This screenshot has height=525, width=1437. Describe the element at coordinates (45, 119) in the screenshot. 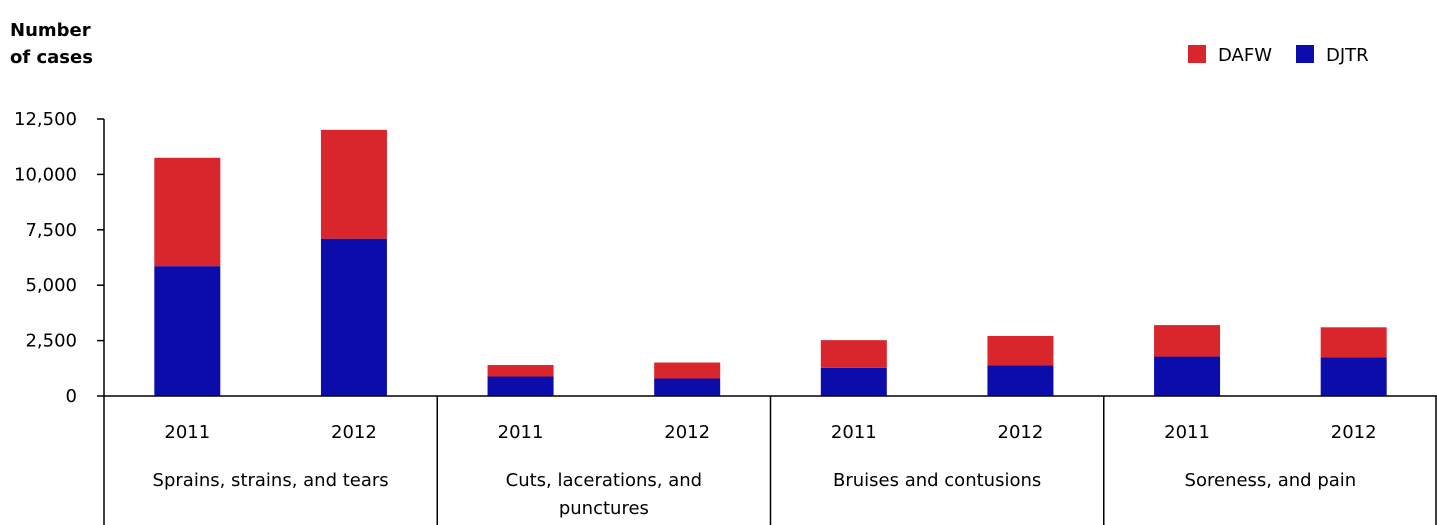

I see `y-tick-label: 12,500` at that location.